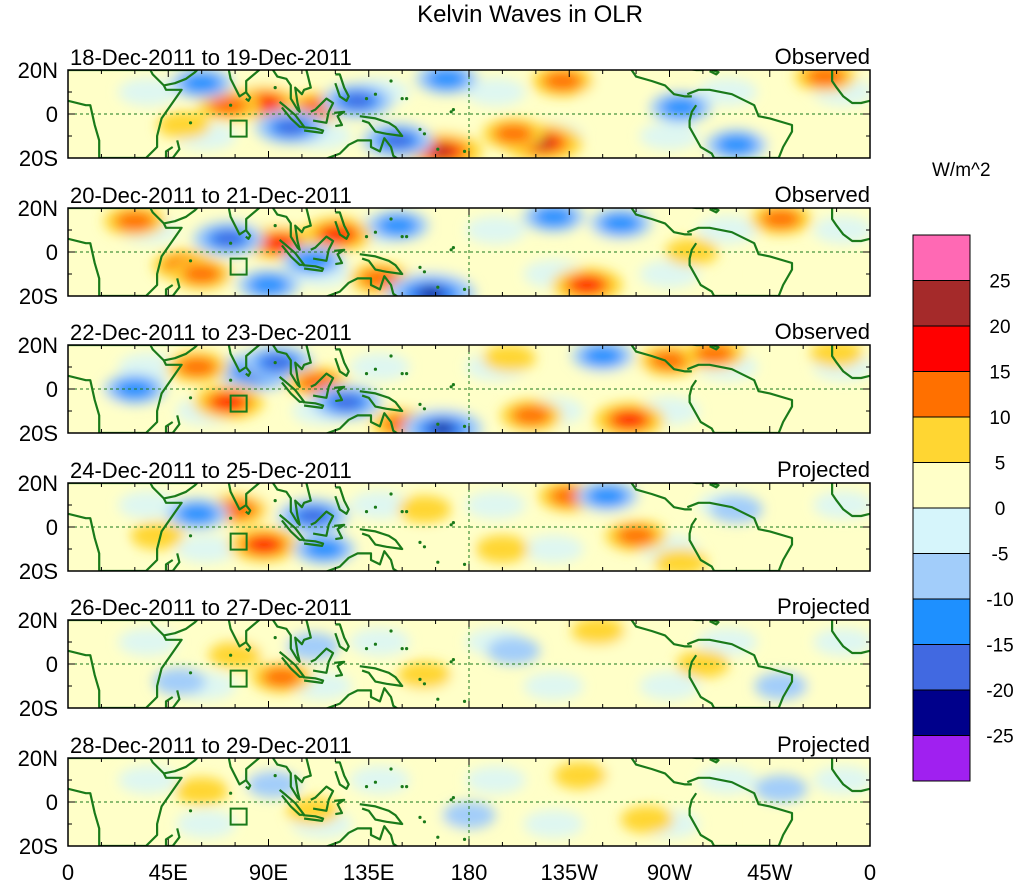 The width and height of the screenshot is (1021, 887). What do you see at coordinates (1000, 555) in the screenshot?
I see `colorbar-level-label: -5` at bounding box center [1000, 555].